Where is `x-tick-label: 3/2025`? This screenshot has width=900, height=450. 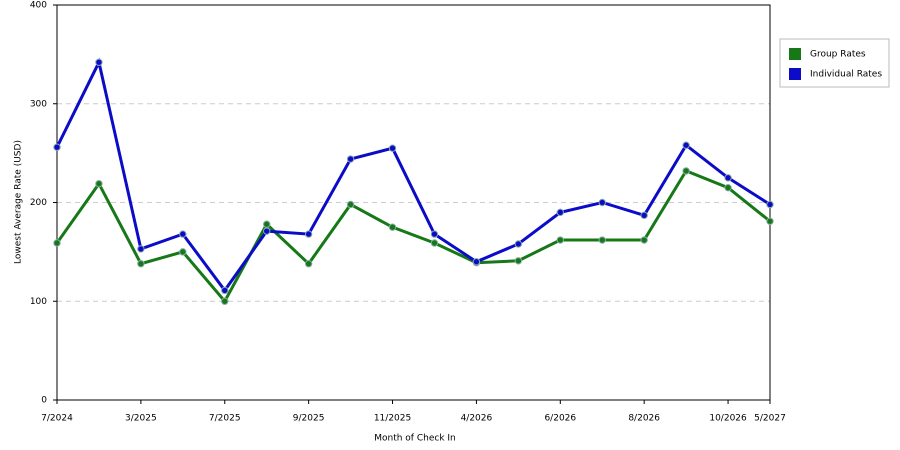
x-tick-label: 3/2025 is located at coordinates (141, 419).